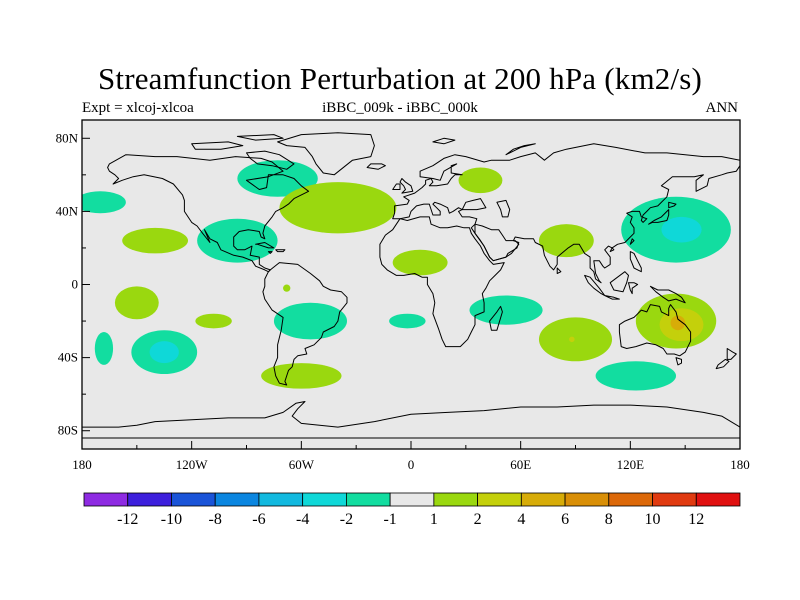  What do you see at coordinates (270, 160) in the screenshot?
I see `coast-baffin` at bounding box center [270, 160].